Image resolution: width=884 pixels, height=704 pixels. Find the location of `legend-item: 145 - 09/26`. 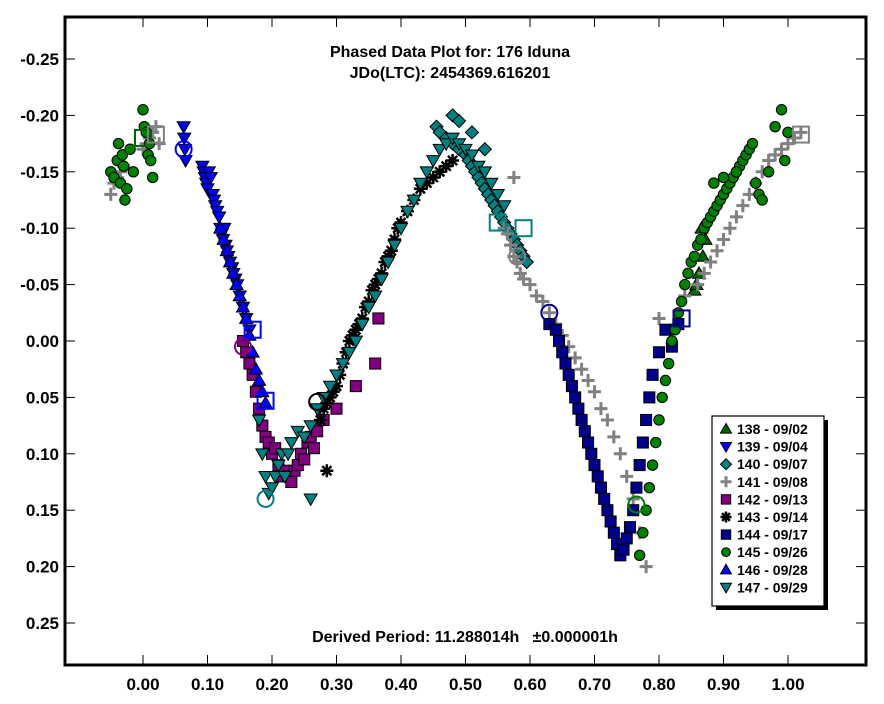

legend-item: 145 - 09/26 is located at coordinates (764, 552).